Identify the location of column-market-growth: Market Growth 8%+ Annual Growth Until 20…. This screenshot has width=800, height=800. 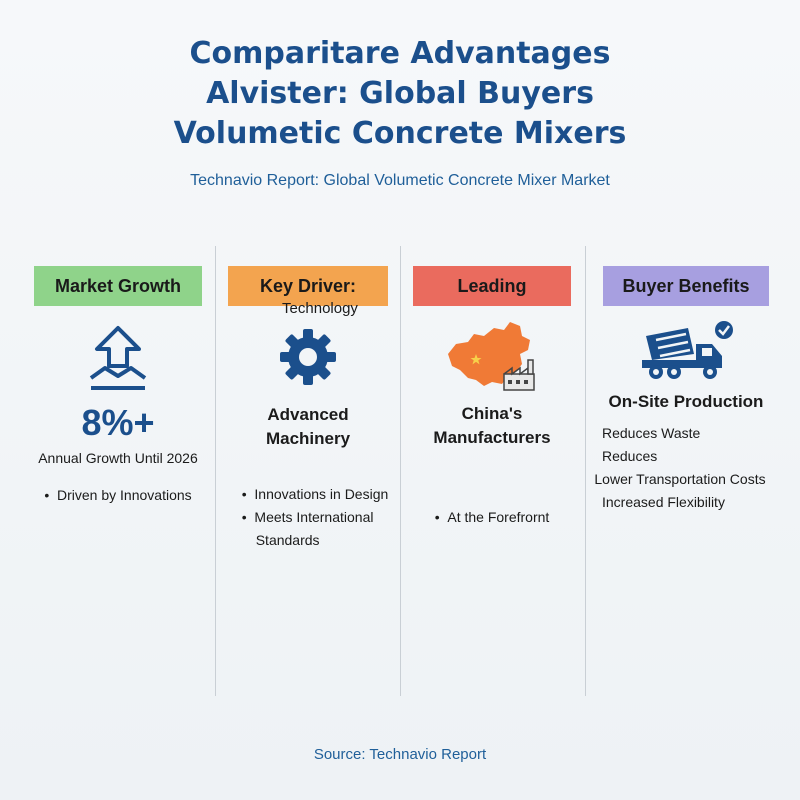
(118, 386).